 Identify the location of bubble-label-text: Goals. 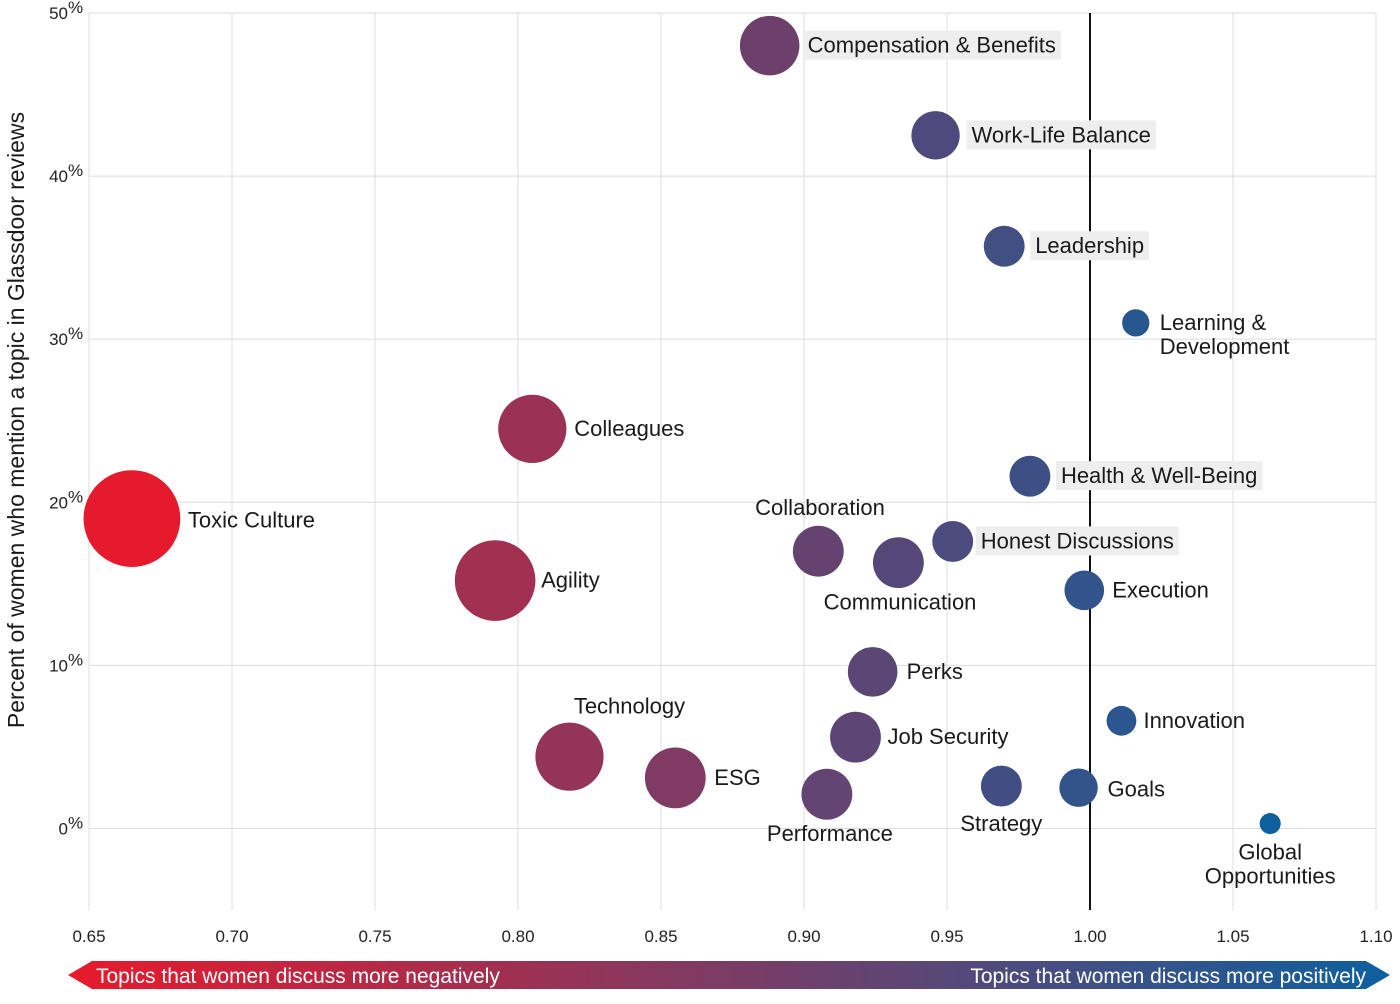
(1136, 789).